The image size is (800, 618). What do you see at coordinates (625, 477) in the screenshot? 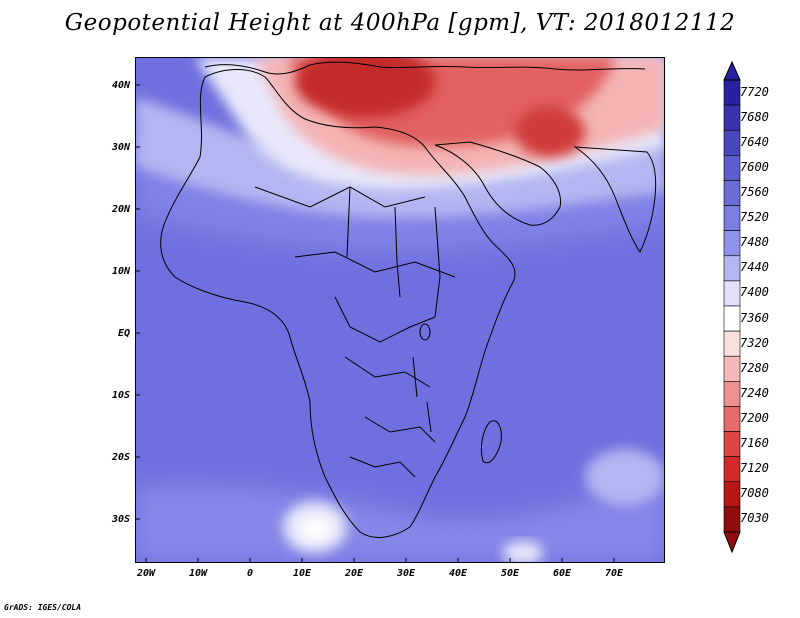
I see `height-field-high-south-east` at bounding box center [625, 477].